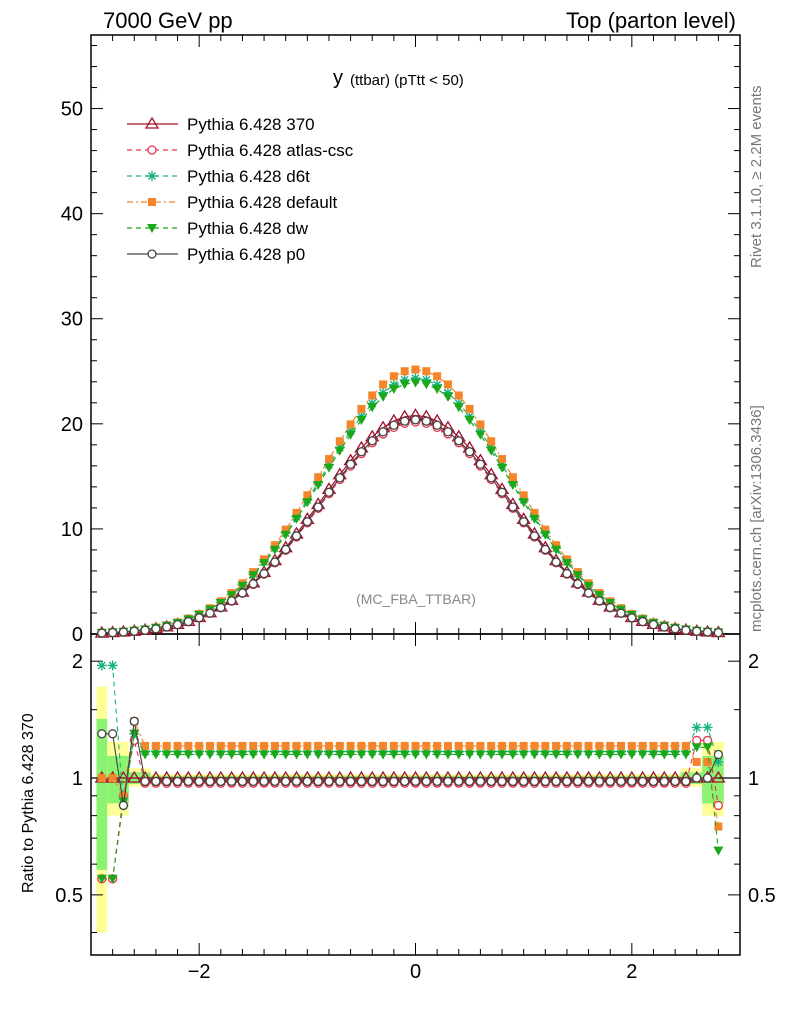 This screenshot has height=1024, width=786. Describe the element at coordinates (168, 20) in the screenshot. I see `header-left: 7000 GeV pp` at that location.